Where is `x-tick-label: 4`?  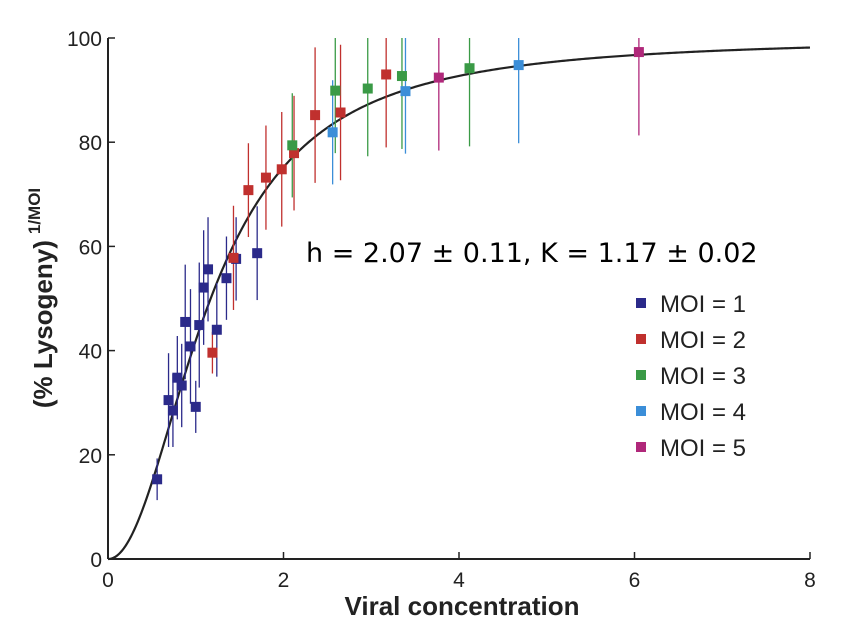 x-tick-label: 4 is located at coordinates (459, 580).